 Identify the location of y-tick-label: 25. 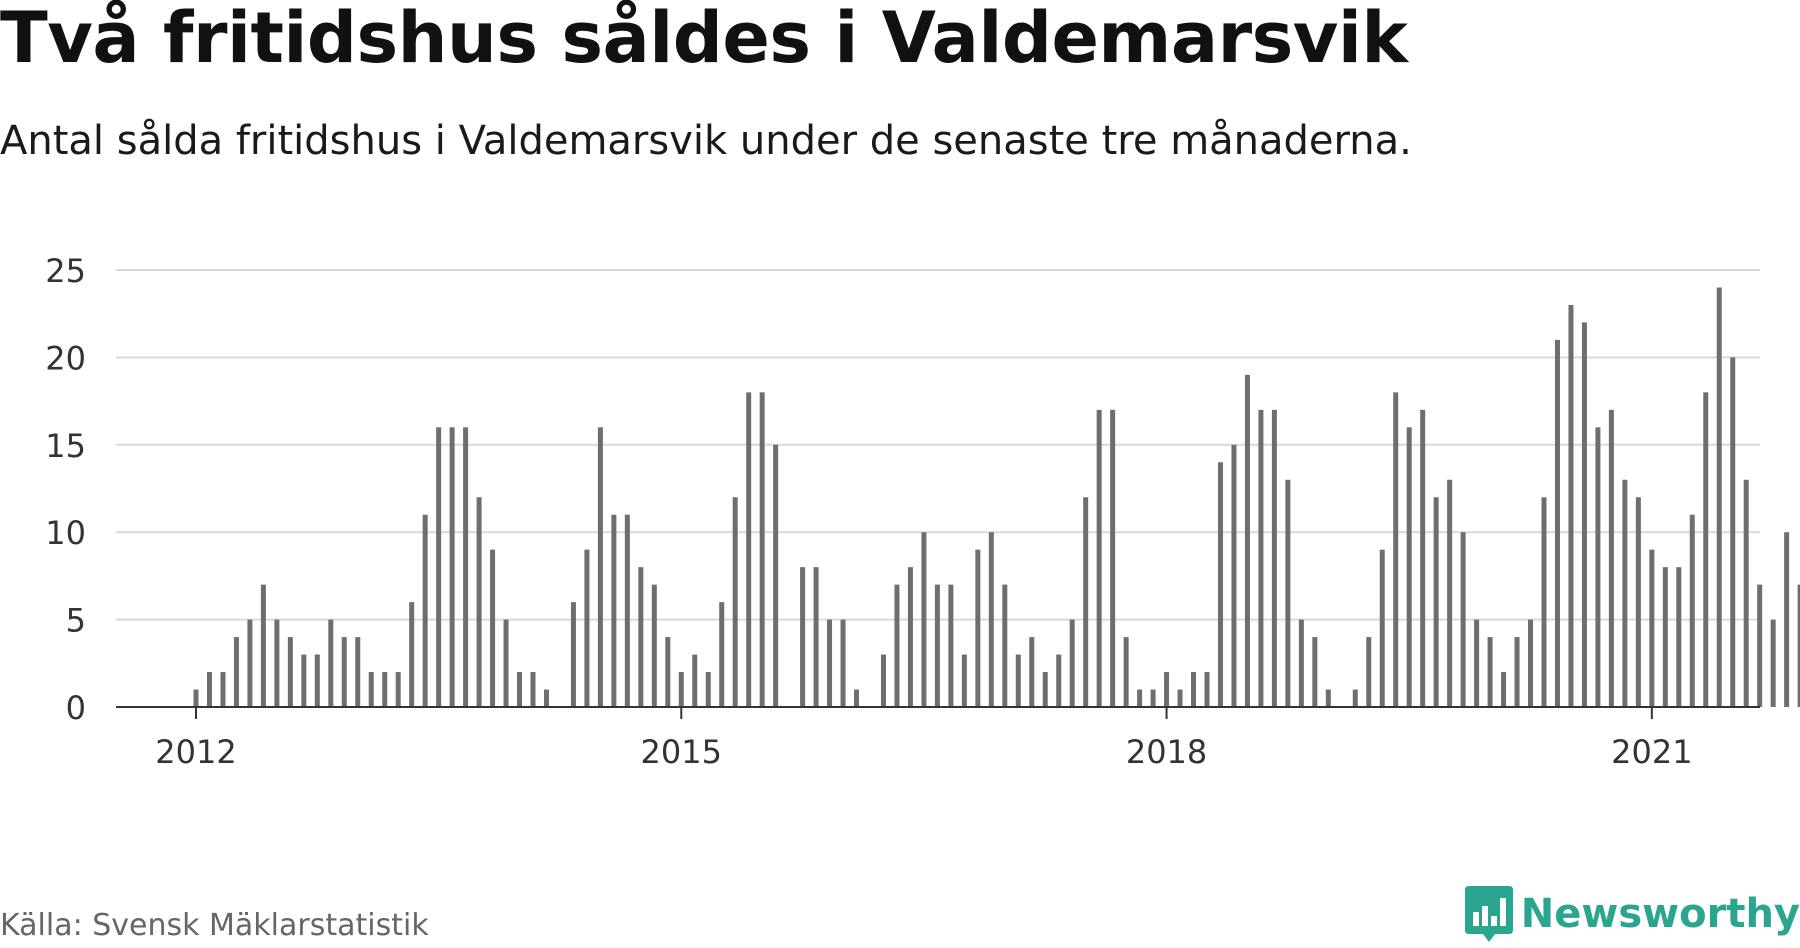
(65, 271).